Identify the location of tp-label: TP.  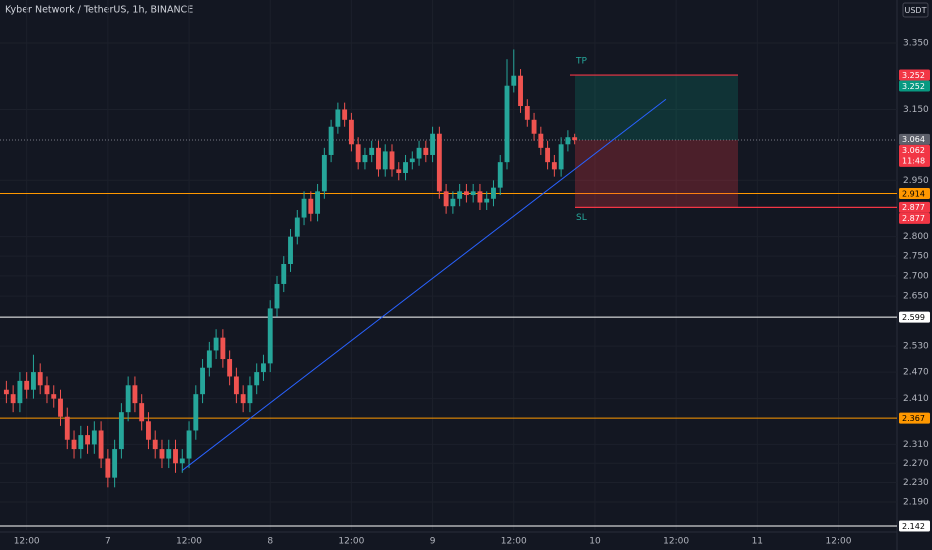
(581, 62).